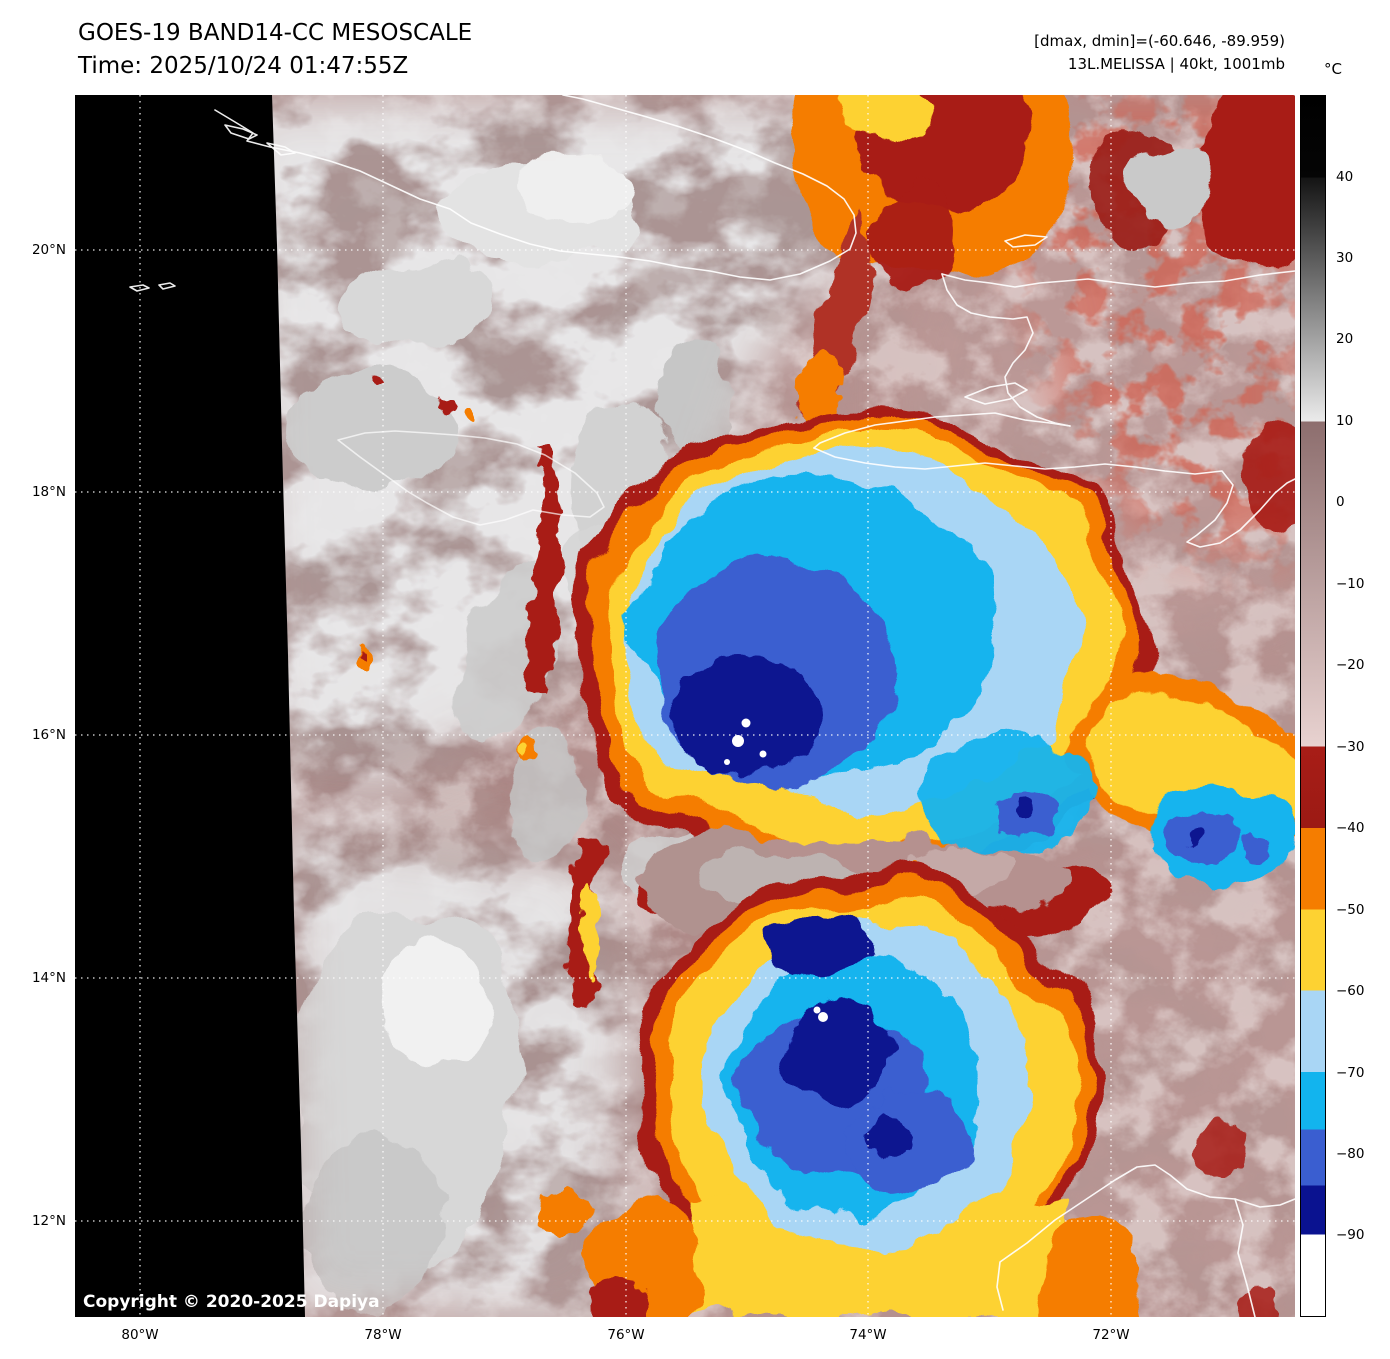 This screenshot has height=1359, width=1390. Describe the element at coordinates (48, 250) in the screenshot. I see `lat-label: 20°N` at that location.